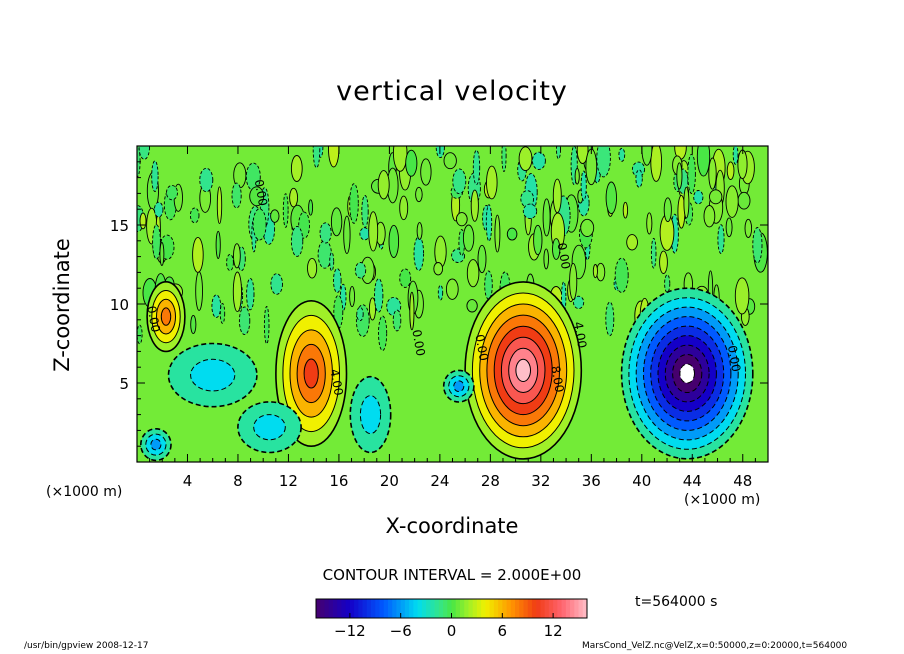 Image resolution: width=904 pixels, height=654 pixels. What do you see at coordinates (350, 631) in the screenshot?
I see `colorbar-tick-label: −12` at bounding box center [350, 631].